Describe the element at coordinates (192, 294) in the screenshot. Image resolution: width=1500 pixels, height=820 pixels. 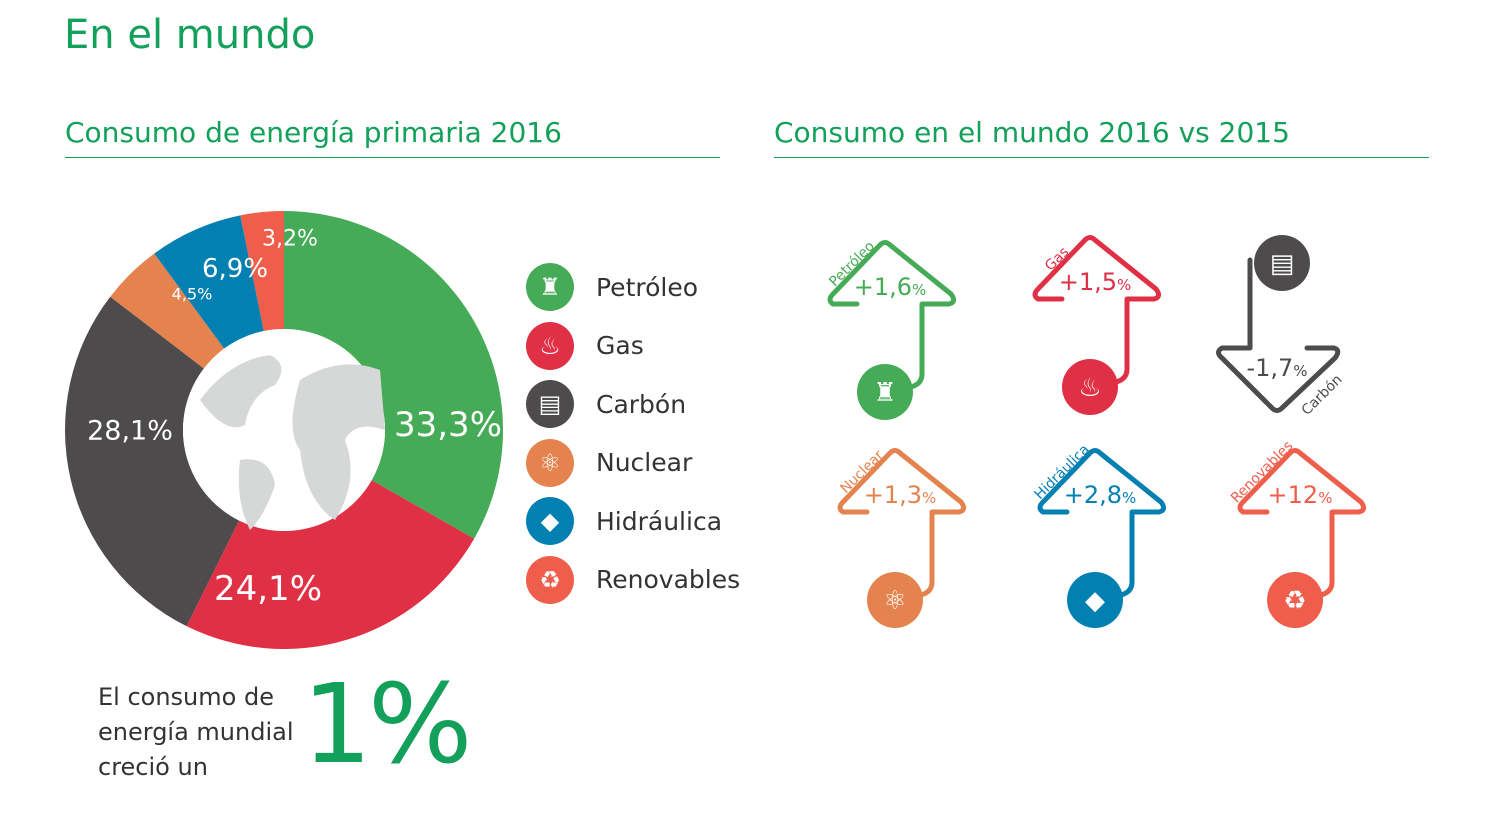
I see `donut-label-3: 4,5%` at that location.